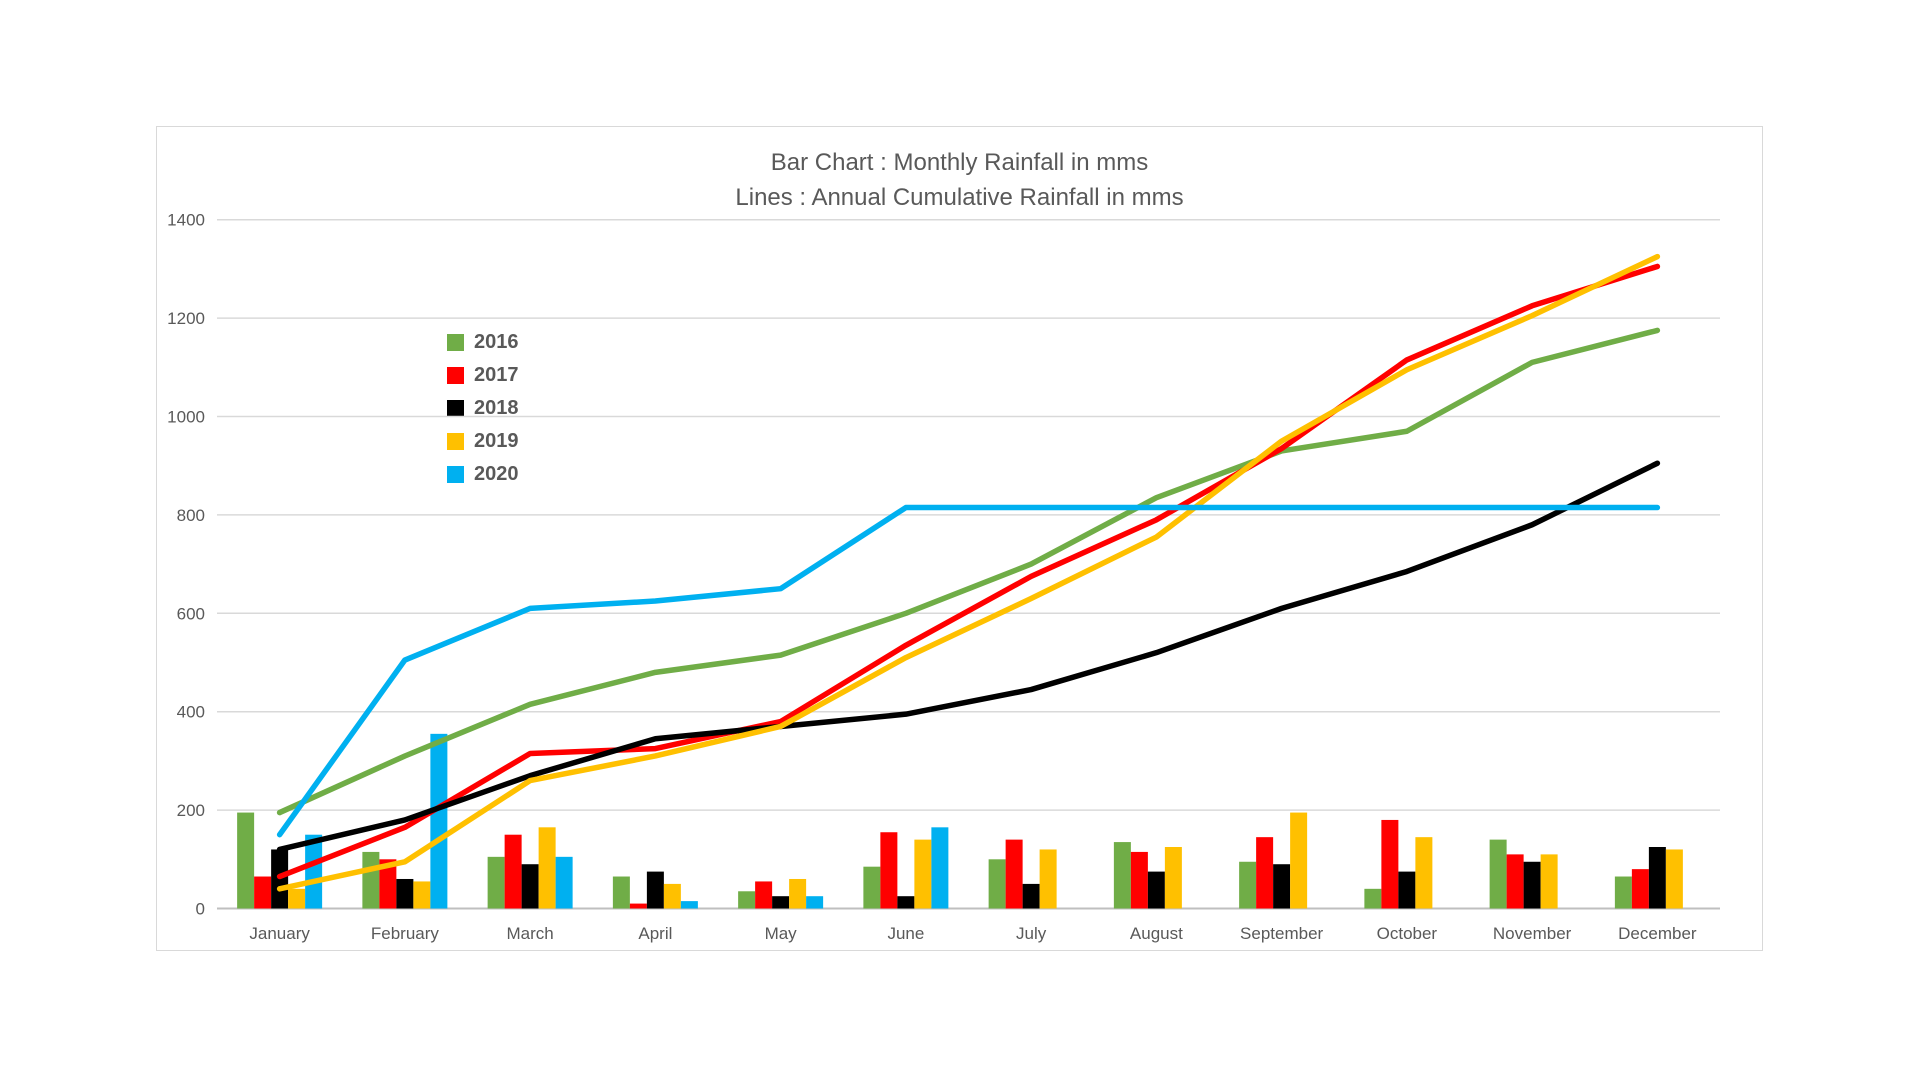  I want to click on bar-2020-June, so click(940, 868).